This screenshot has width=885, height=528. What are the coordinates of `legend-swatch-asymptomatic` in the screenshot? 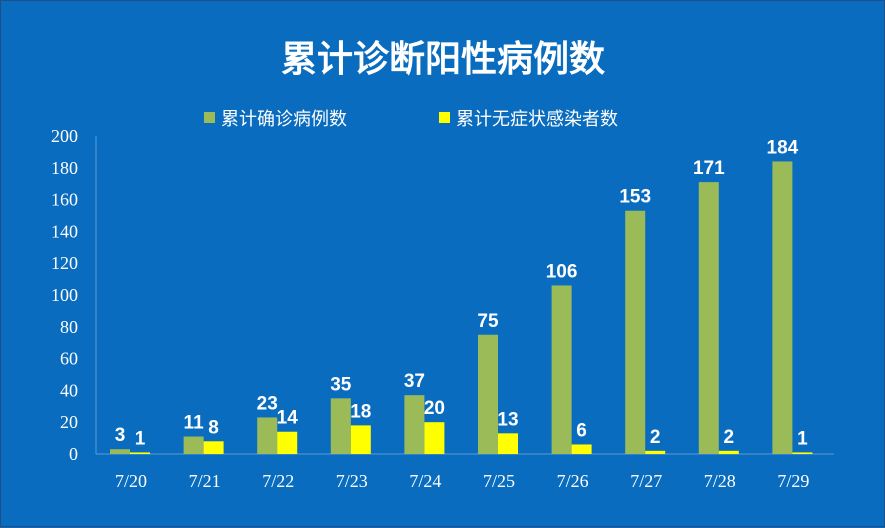 It's located at (444, 117).